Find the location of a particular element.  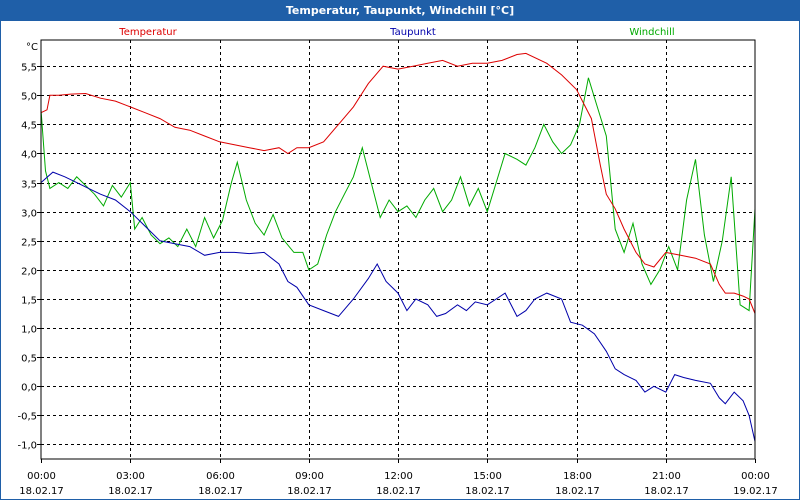

y-tick-label: 1,0 is located at coordinates (29, 330).